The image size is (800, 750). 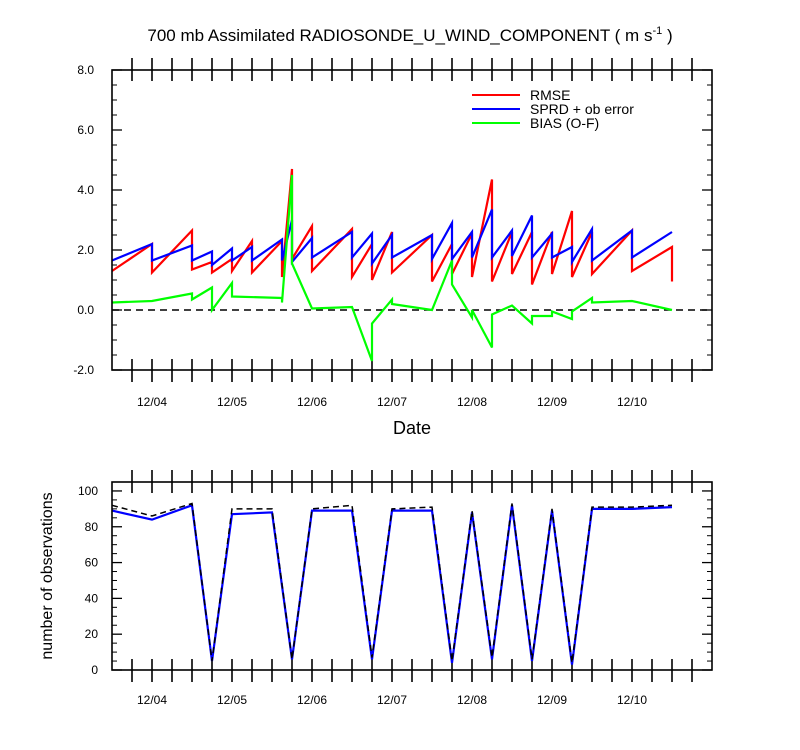 What do you see at coordinates (92, 634) in the screenshot?
I see `bot-y-tick-label: 20` at bounding box center [92, 634].